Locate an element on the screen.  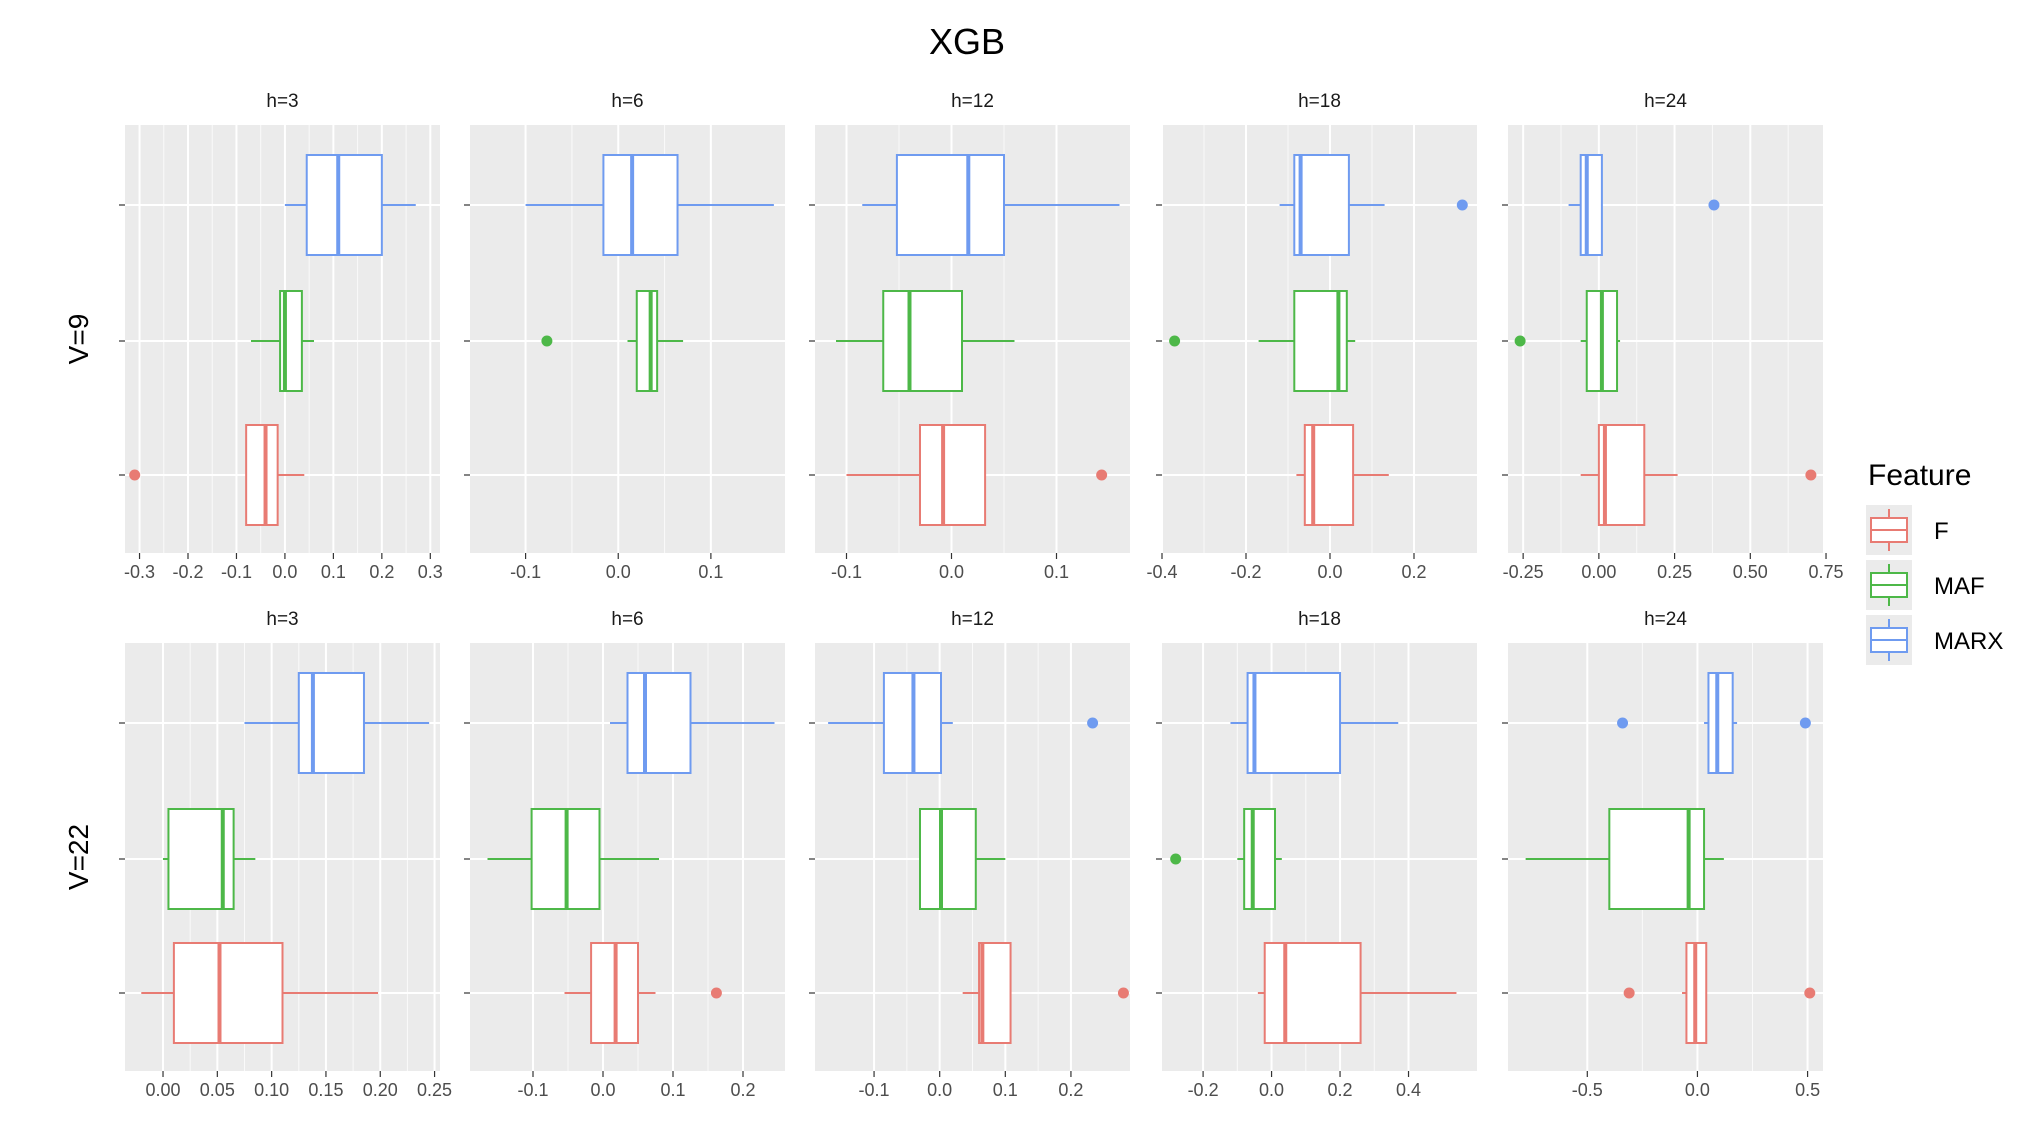
x-tick-label: -0.3 is located at coordinates (139, 572).